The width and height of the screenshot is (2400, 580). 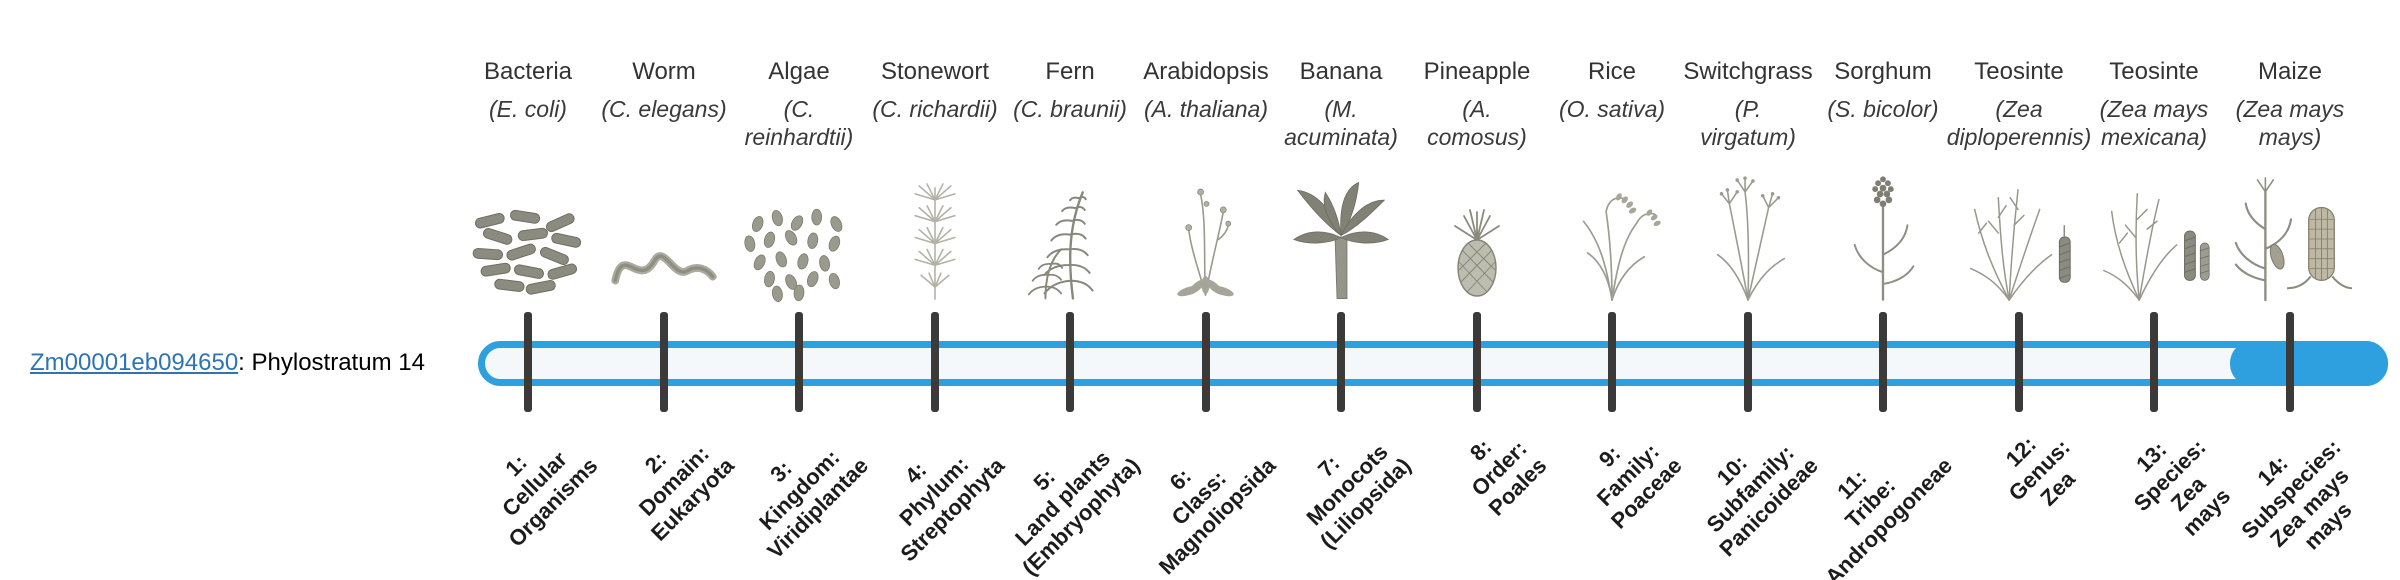 What do you see at coordinates (799, 71) in the screenshot?
I see `organism-common-name: Algae` at bounding box center [799, 71].